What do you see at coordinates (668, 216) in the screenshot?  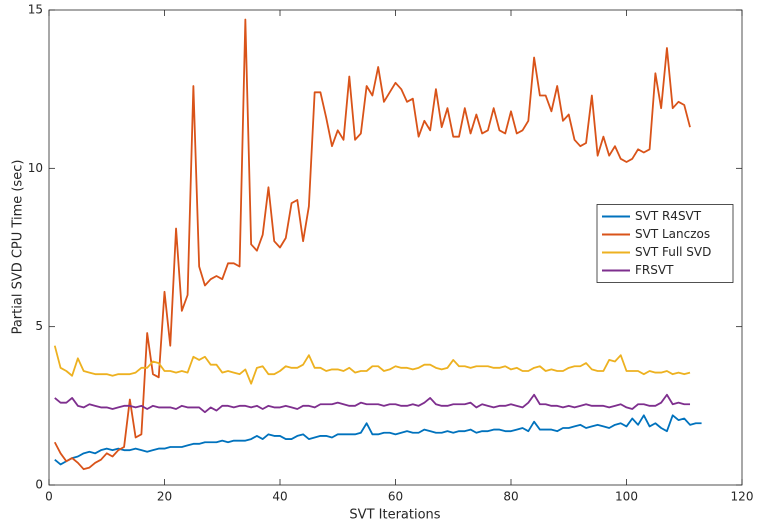 I see `legend-label: SVT R4SVT` at bounding box center [668, 216].